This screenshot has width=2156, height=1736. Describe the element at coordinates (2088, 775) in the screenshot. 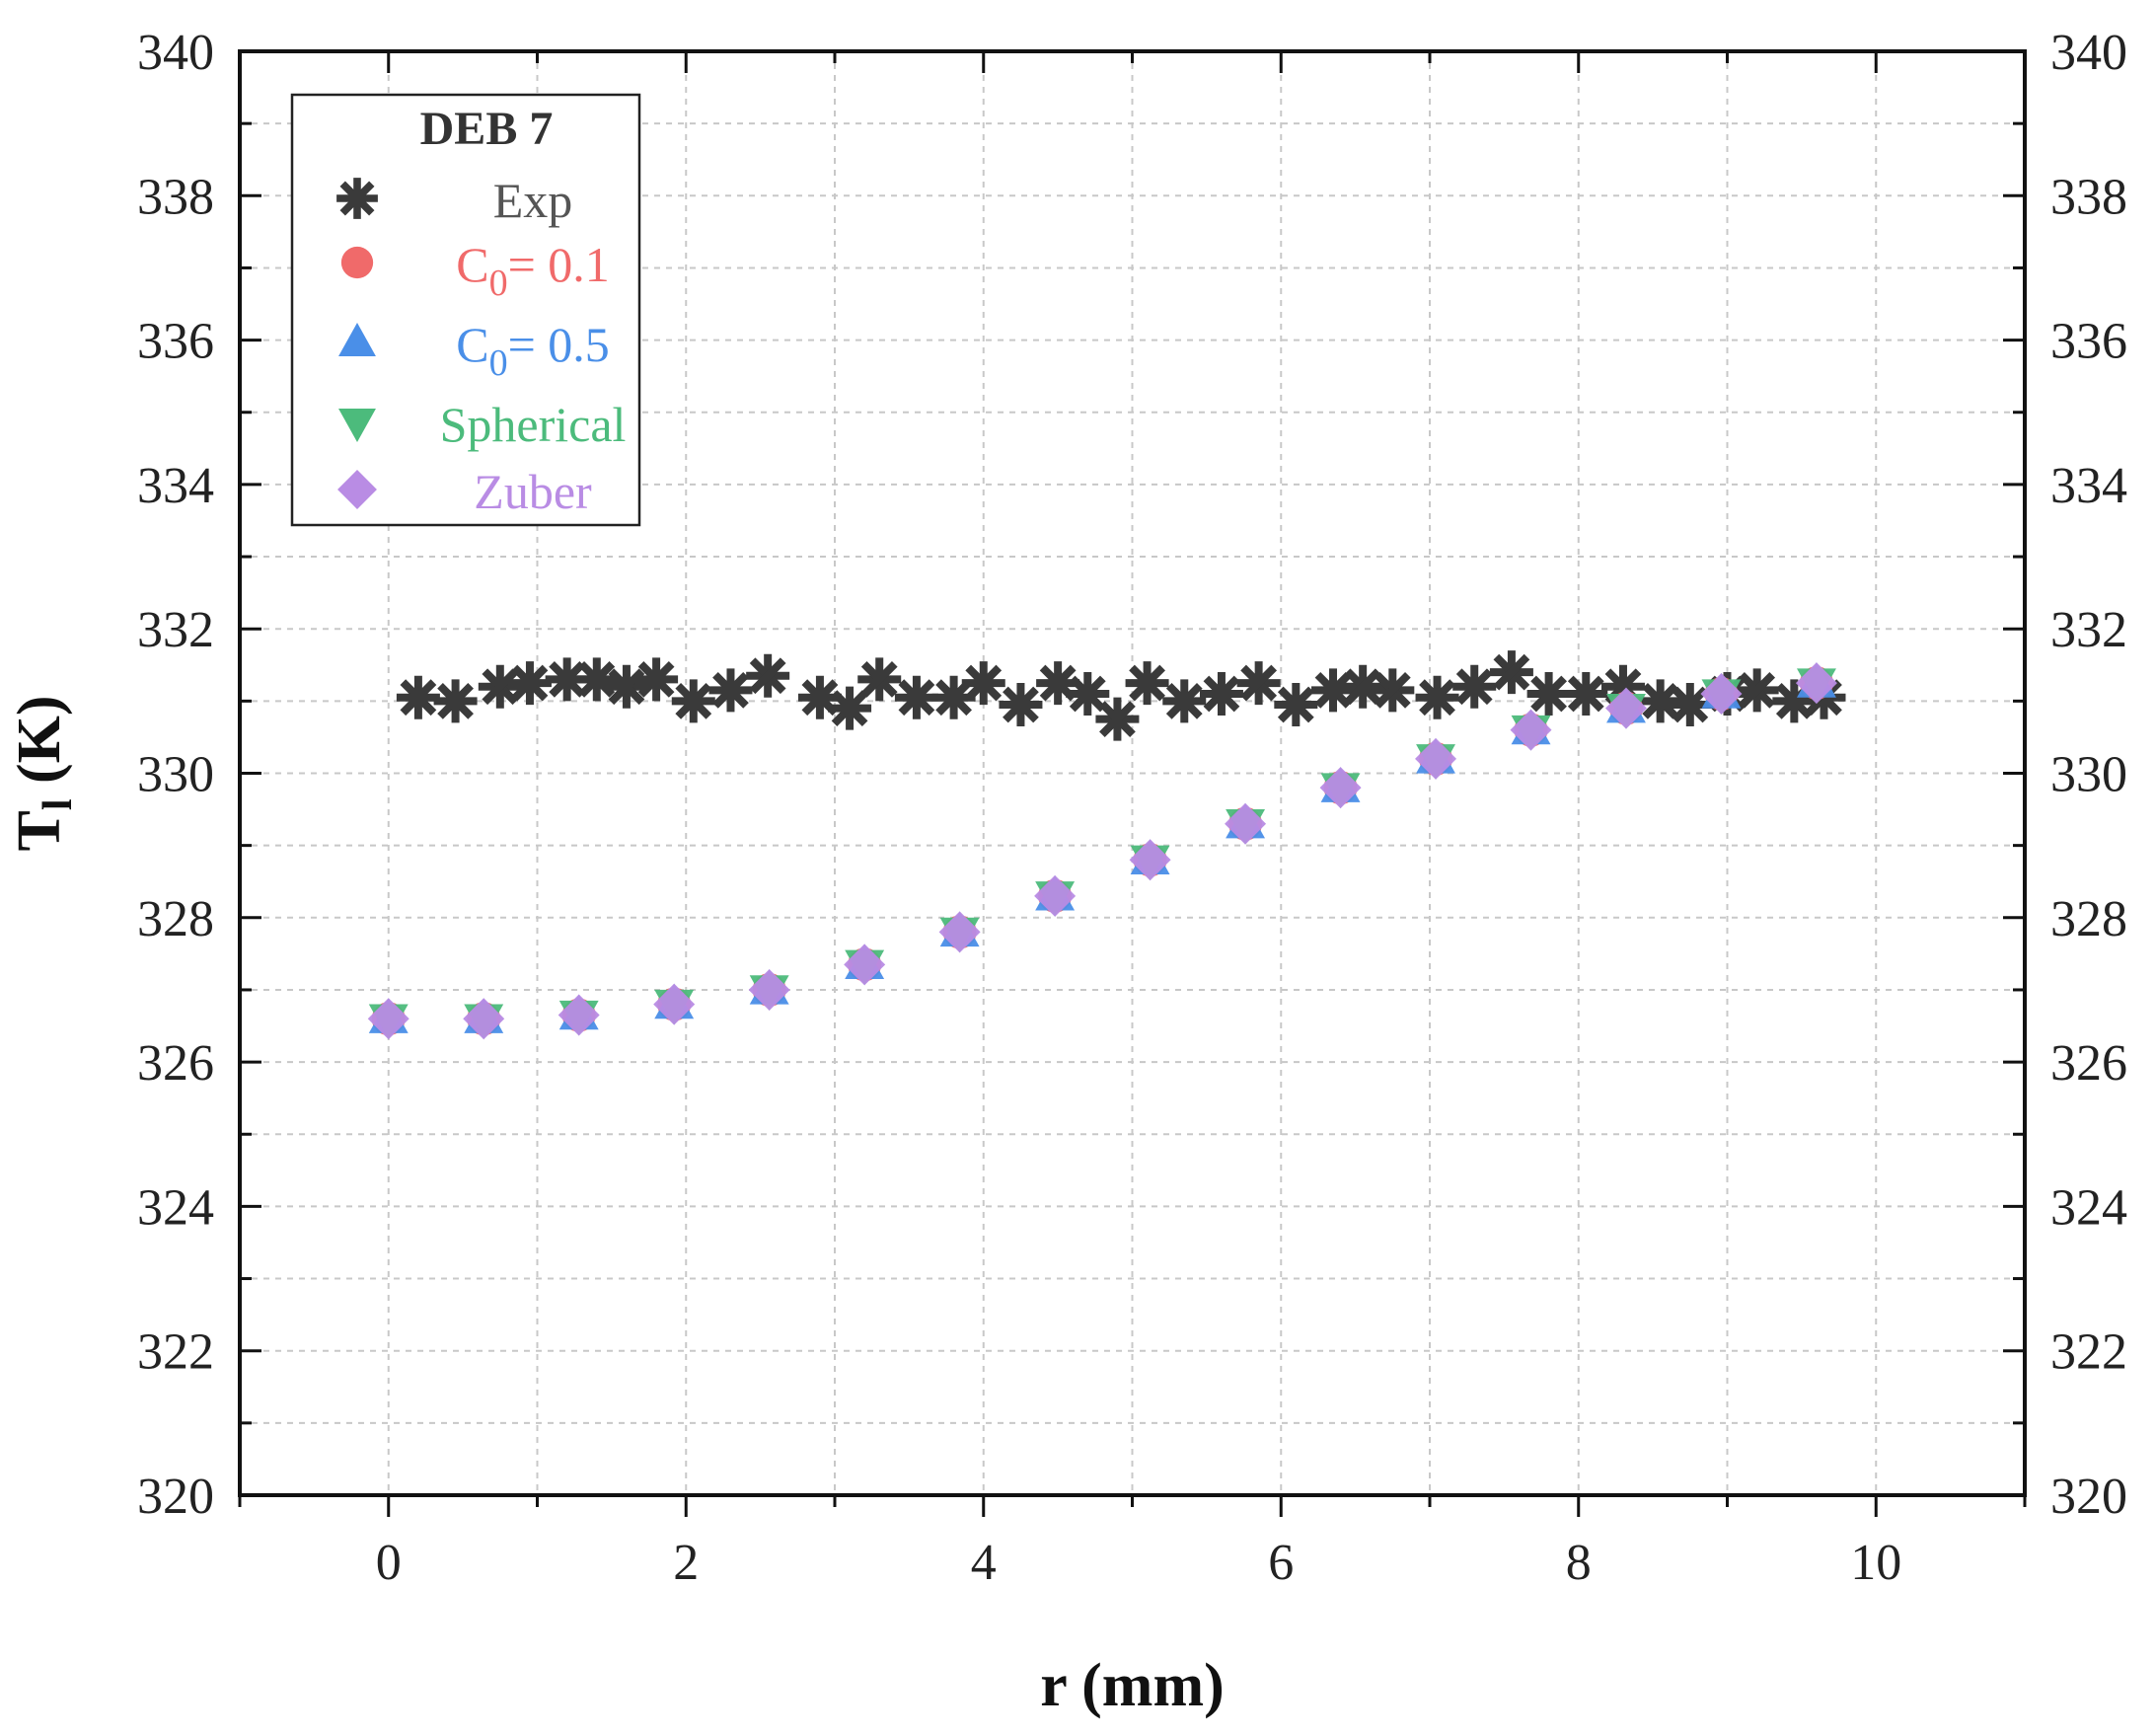

I see `y-tick-label-right: 330` at that location.